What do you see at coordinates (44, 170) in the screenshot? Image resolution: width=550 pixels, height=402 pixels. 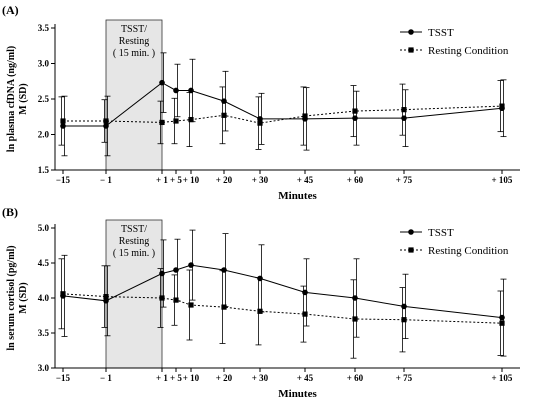 I see `y-tick-label: 1.5` at bounding box center [44, 170].